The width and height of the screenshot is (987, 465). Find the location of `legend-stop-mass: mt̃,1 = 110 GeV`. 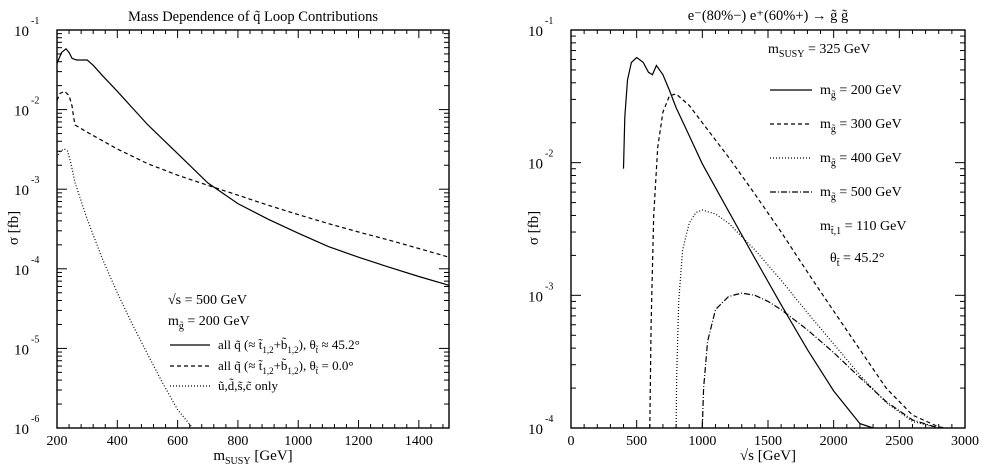

legend-stop-mass: mt̃,1 = 110 GeV is located at coordinates (863, 228).